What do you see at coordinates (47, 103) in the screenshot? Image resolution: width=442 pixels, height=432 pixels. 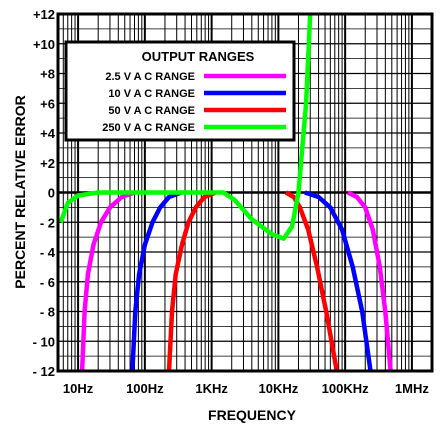 I see `y-tick-label: +6` at bounding box center [47, 103].